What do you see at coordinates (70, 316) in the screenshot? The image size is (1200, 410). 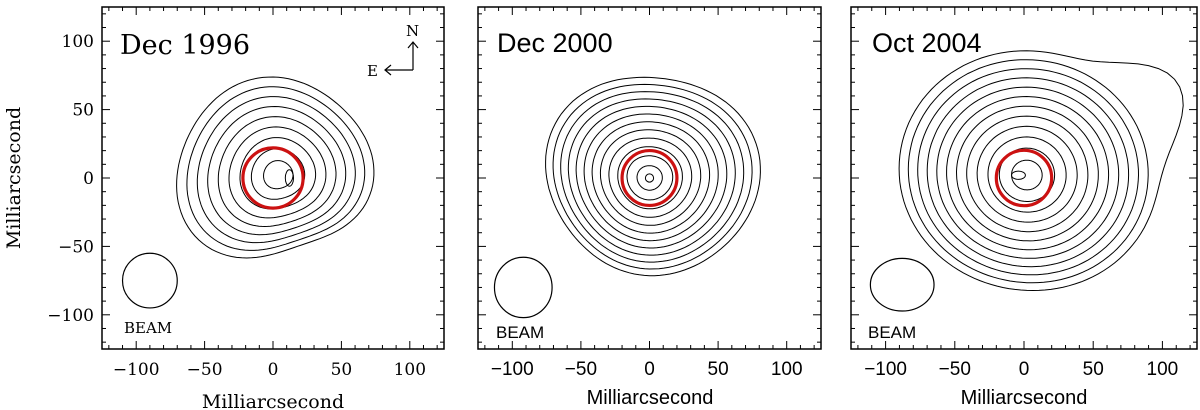 I see `y-tick-label: −100` at bounding box center [70, 316].